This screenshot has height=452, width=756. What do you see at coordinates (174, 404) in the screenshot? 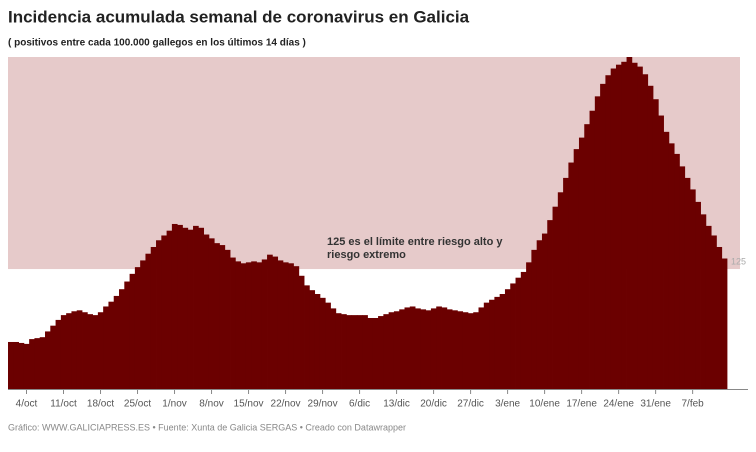
I see `x-tick-label: 1/nov` at bounding box center [174, 404].